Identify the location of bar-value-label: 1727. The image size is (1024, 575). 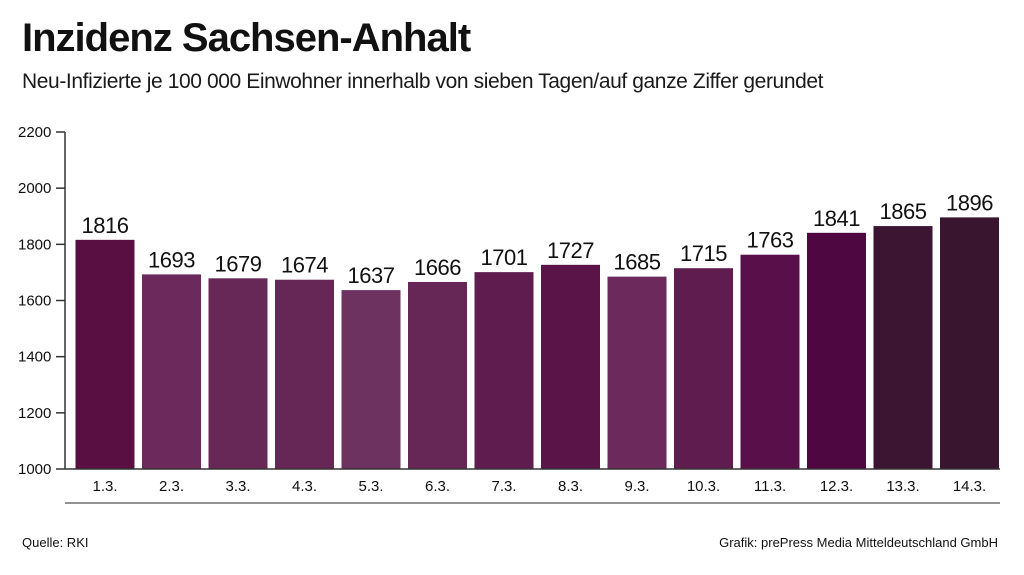
(570, 250).